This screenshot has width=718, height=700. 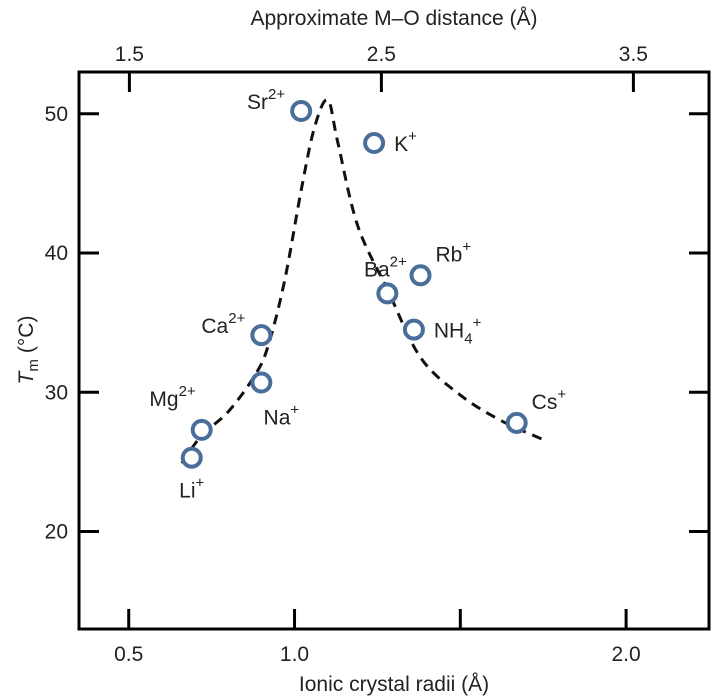 What do you see at coordinates (56, 532) in the screenshot?
I see `y-tick-label: 20` at bounding box center [56, 532].